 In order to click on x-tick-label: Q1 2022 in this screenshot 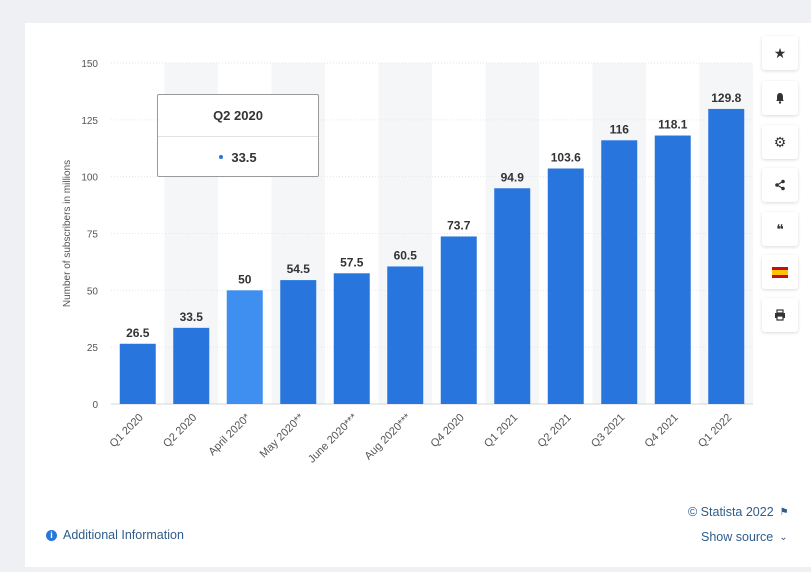, I will do `click(715, 431)`.